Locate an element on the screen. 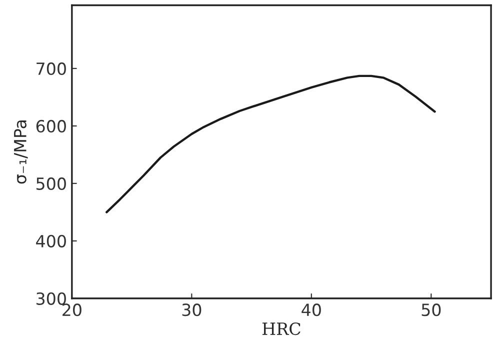 The image size is (496, 349). y-tick-label: 600 is located at coordinates (51, 126).